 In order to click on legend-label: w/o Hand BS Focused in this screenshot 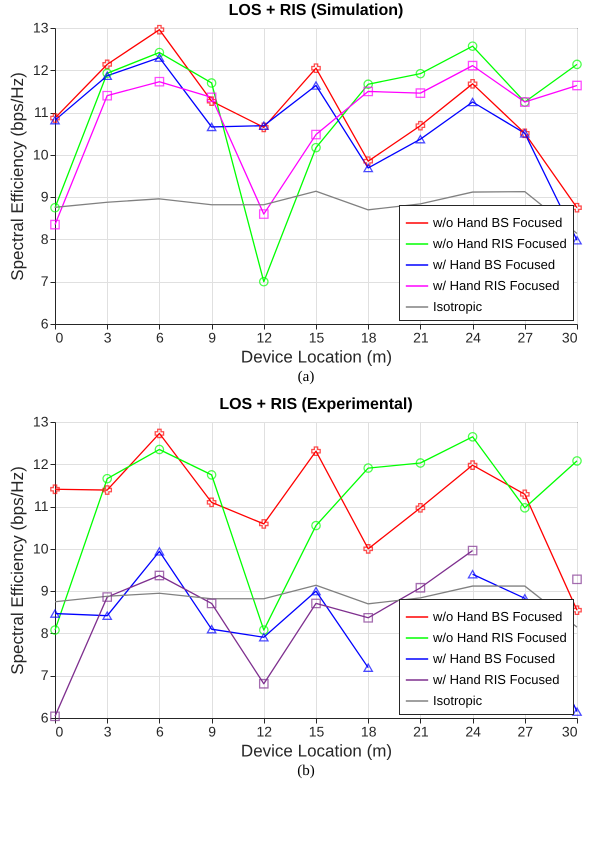, I will do `click(497, 616)`.